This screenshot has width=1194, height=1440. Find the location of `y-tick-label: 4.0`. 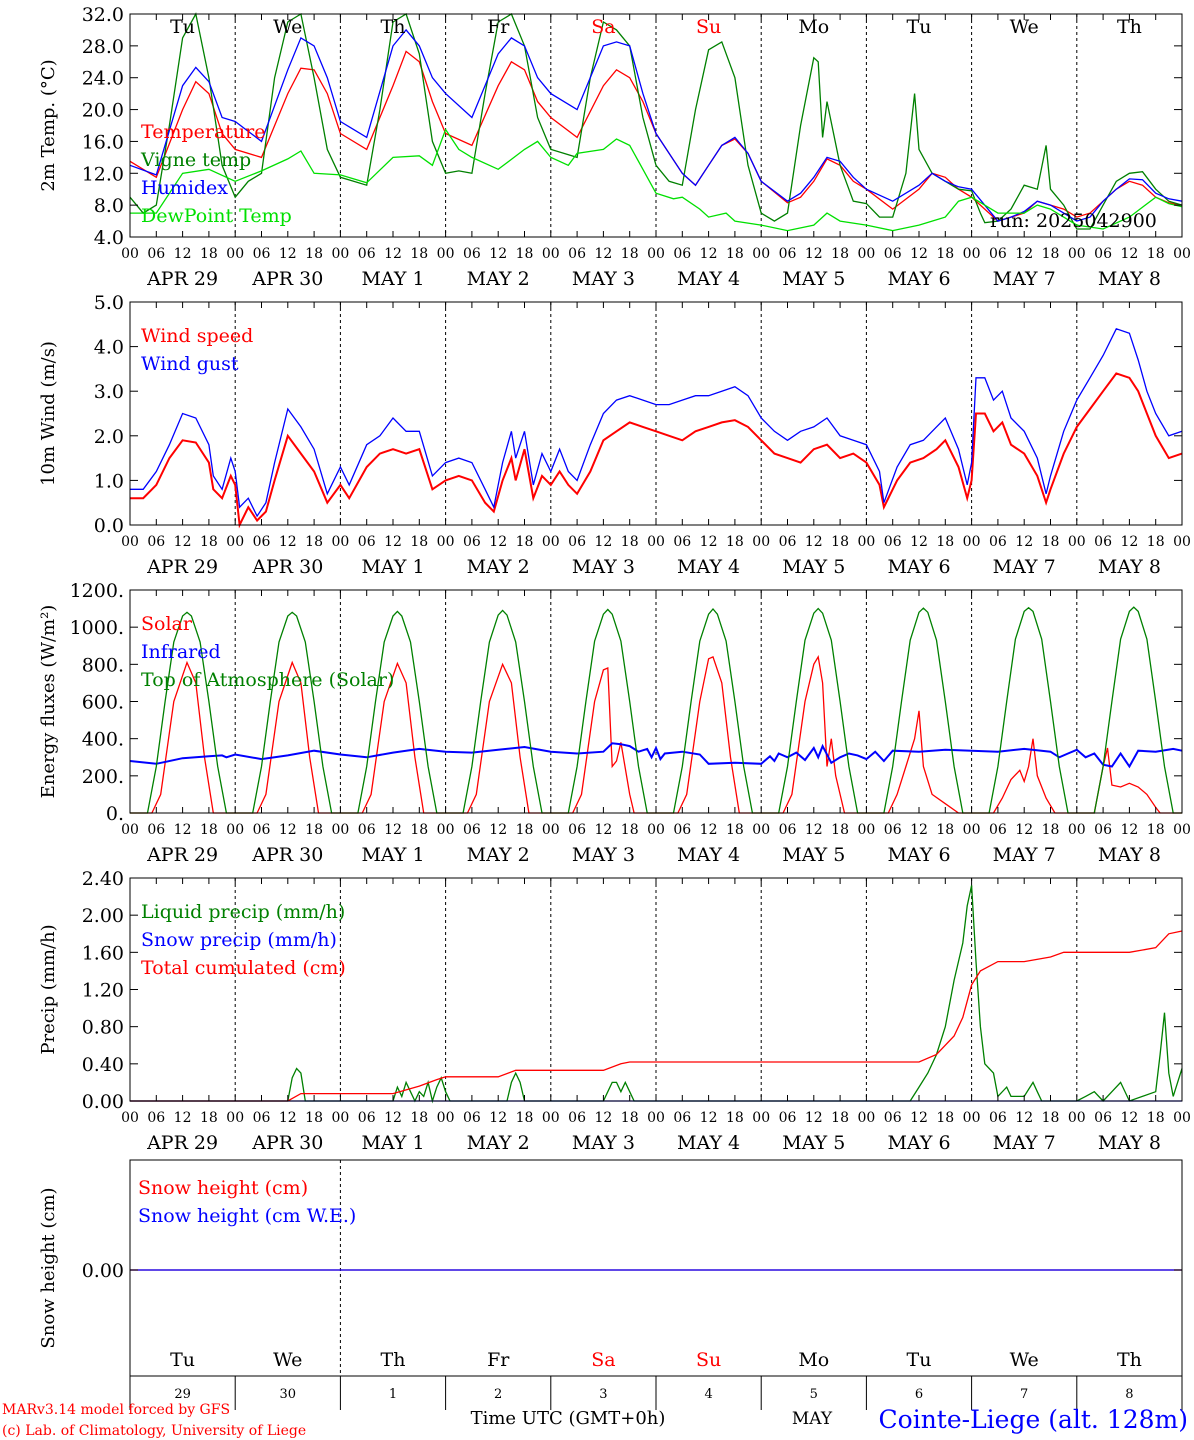

y-tick-label: 4.0 is located at coordinates (109, 238).